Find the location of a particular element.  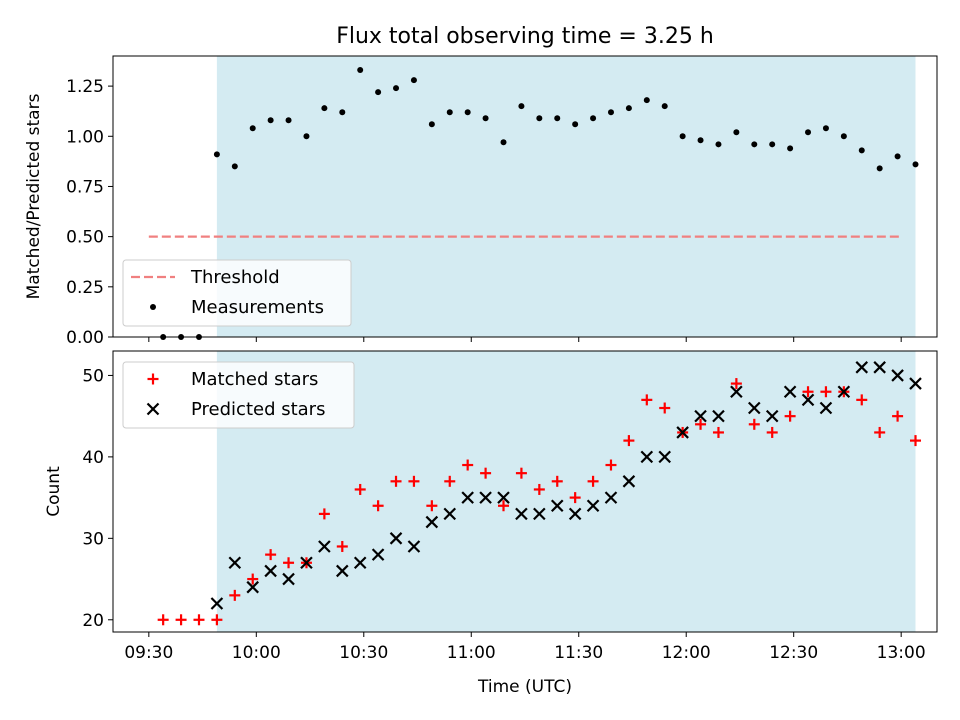

legend-measurements-swatch is located at coordinates (153, 307).